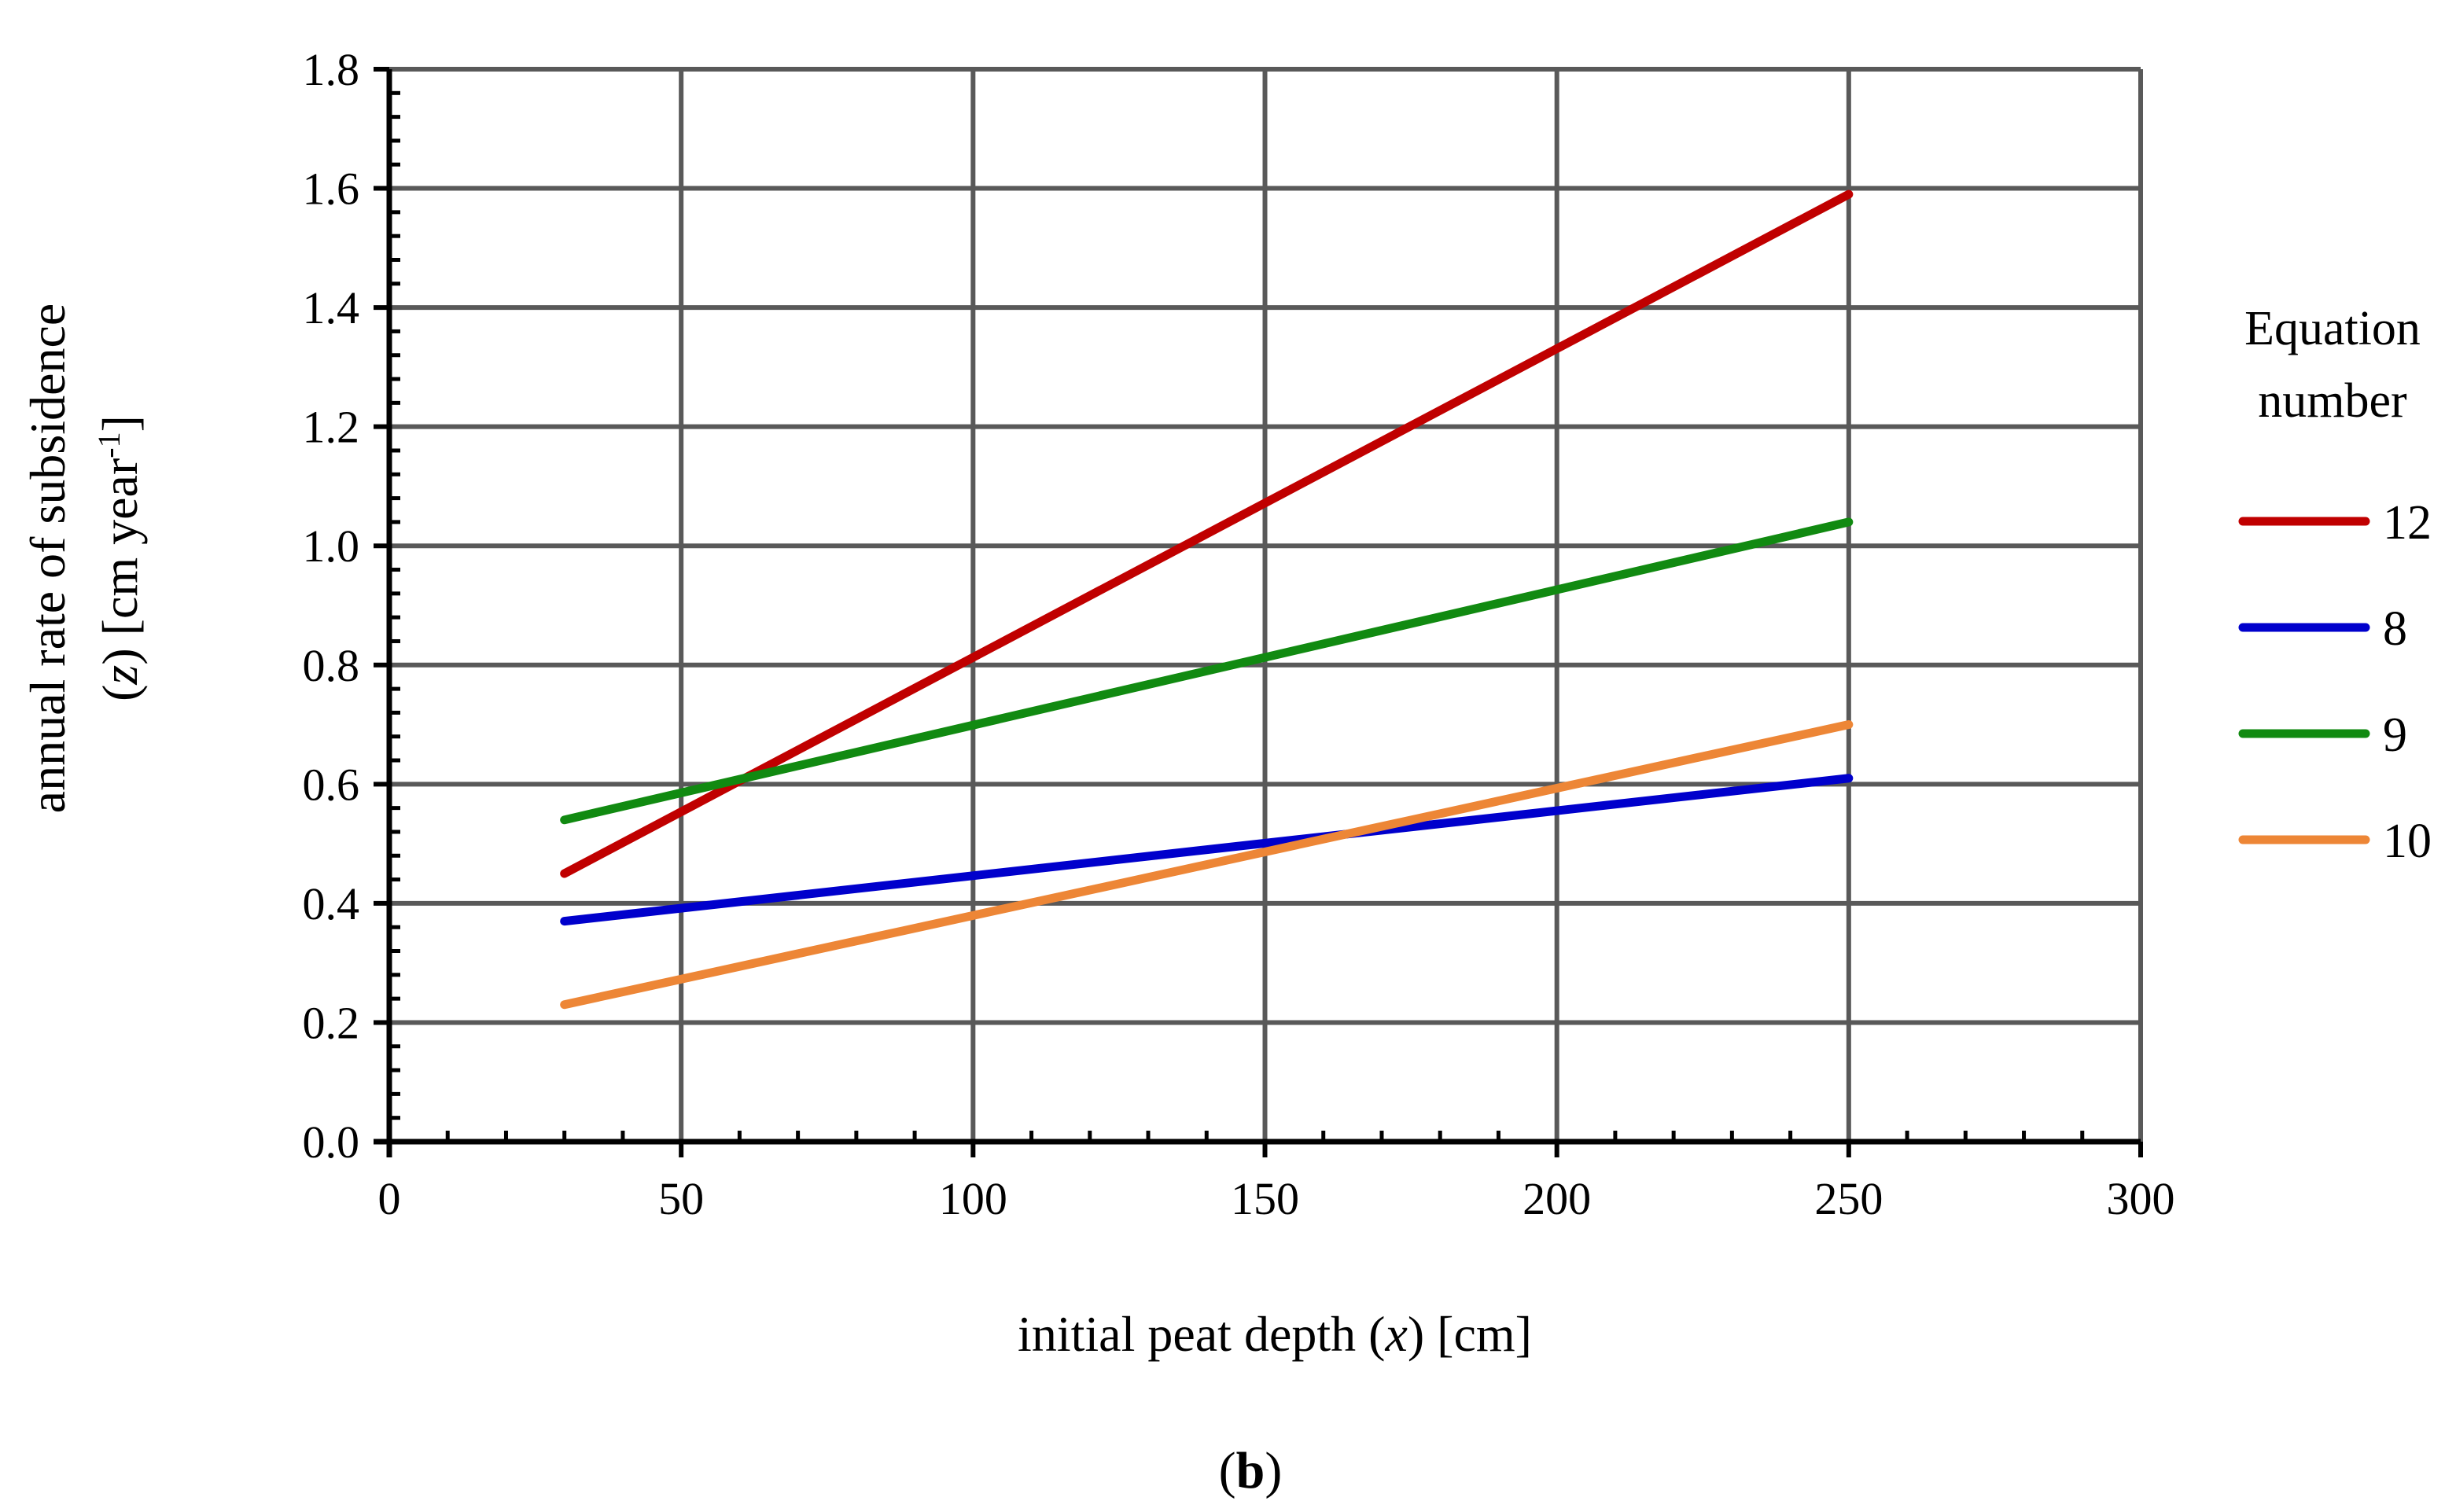 The height and width of the screenshot is (1512, 2456). What do you see at coordinates (120, 693) in the screenshot?
I see `y-axis-title-open: (` at bounding box center [120, 693].